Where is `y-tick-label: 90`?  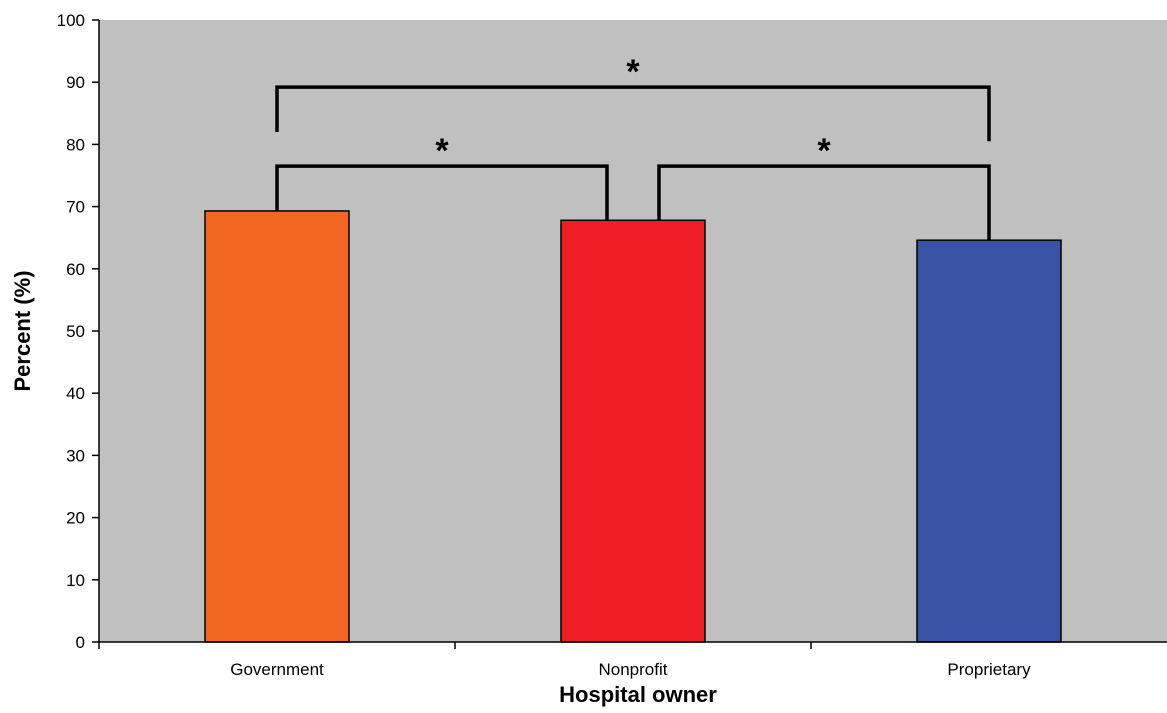
y-tick-label: 90 is located at coordinates (75, 82).